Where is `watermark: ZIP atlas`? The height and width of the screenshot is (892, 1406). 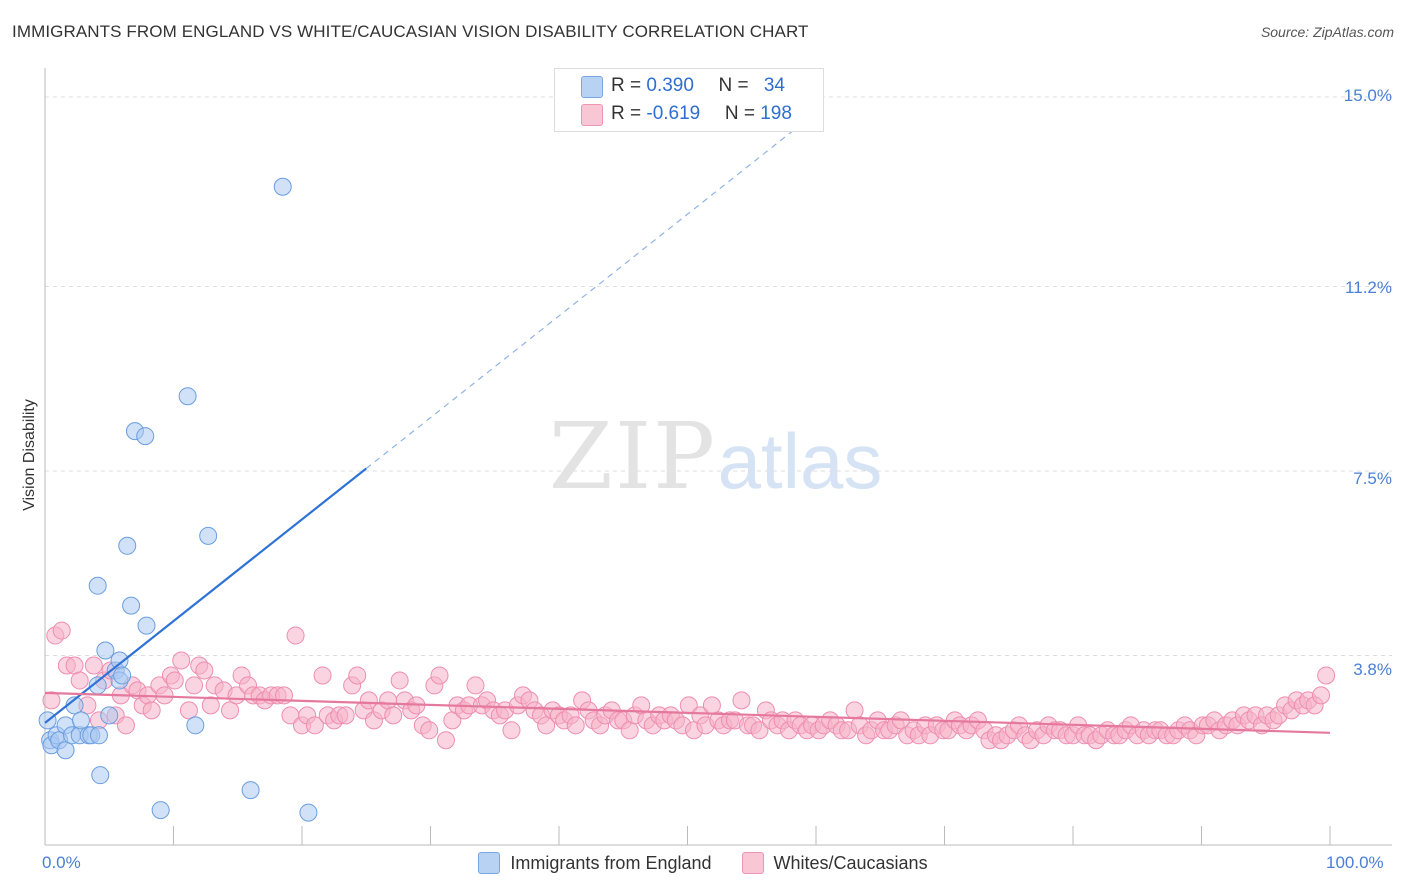 watermark: ZIP atlas is located at coordinates (715, 456).